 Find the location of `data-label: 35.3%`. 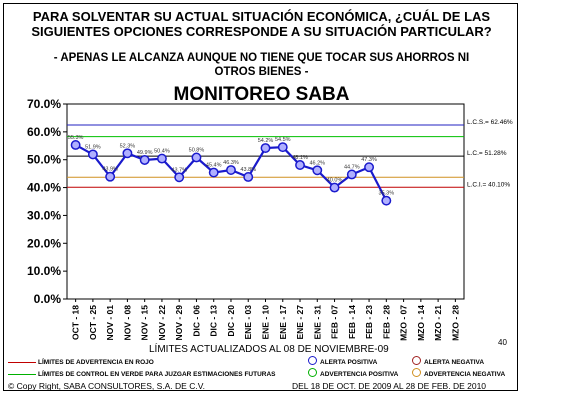

data-label: 35.3% is located at coordinates (387, 194).